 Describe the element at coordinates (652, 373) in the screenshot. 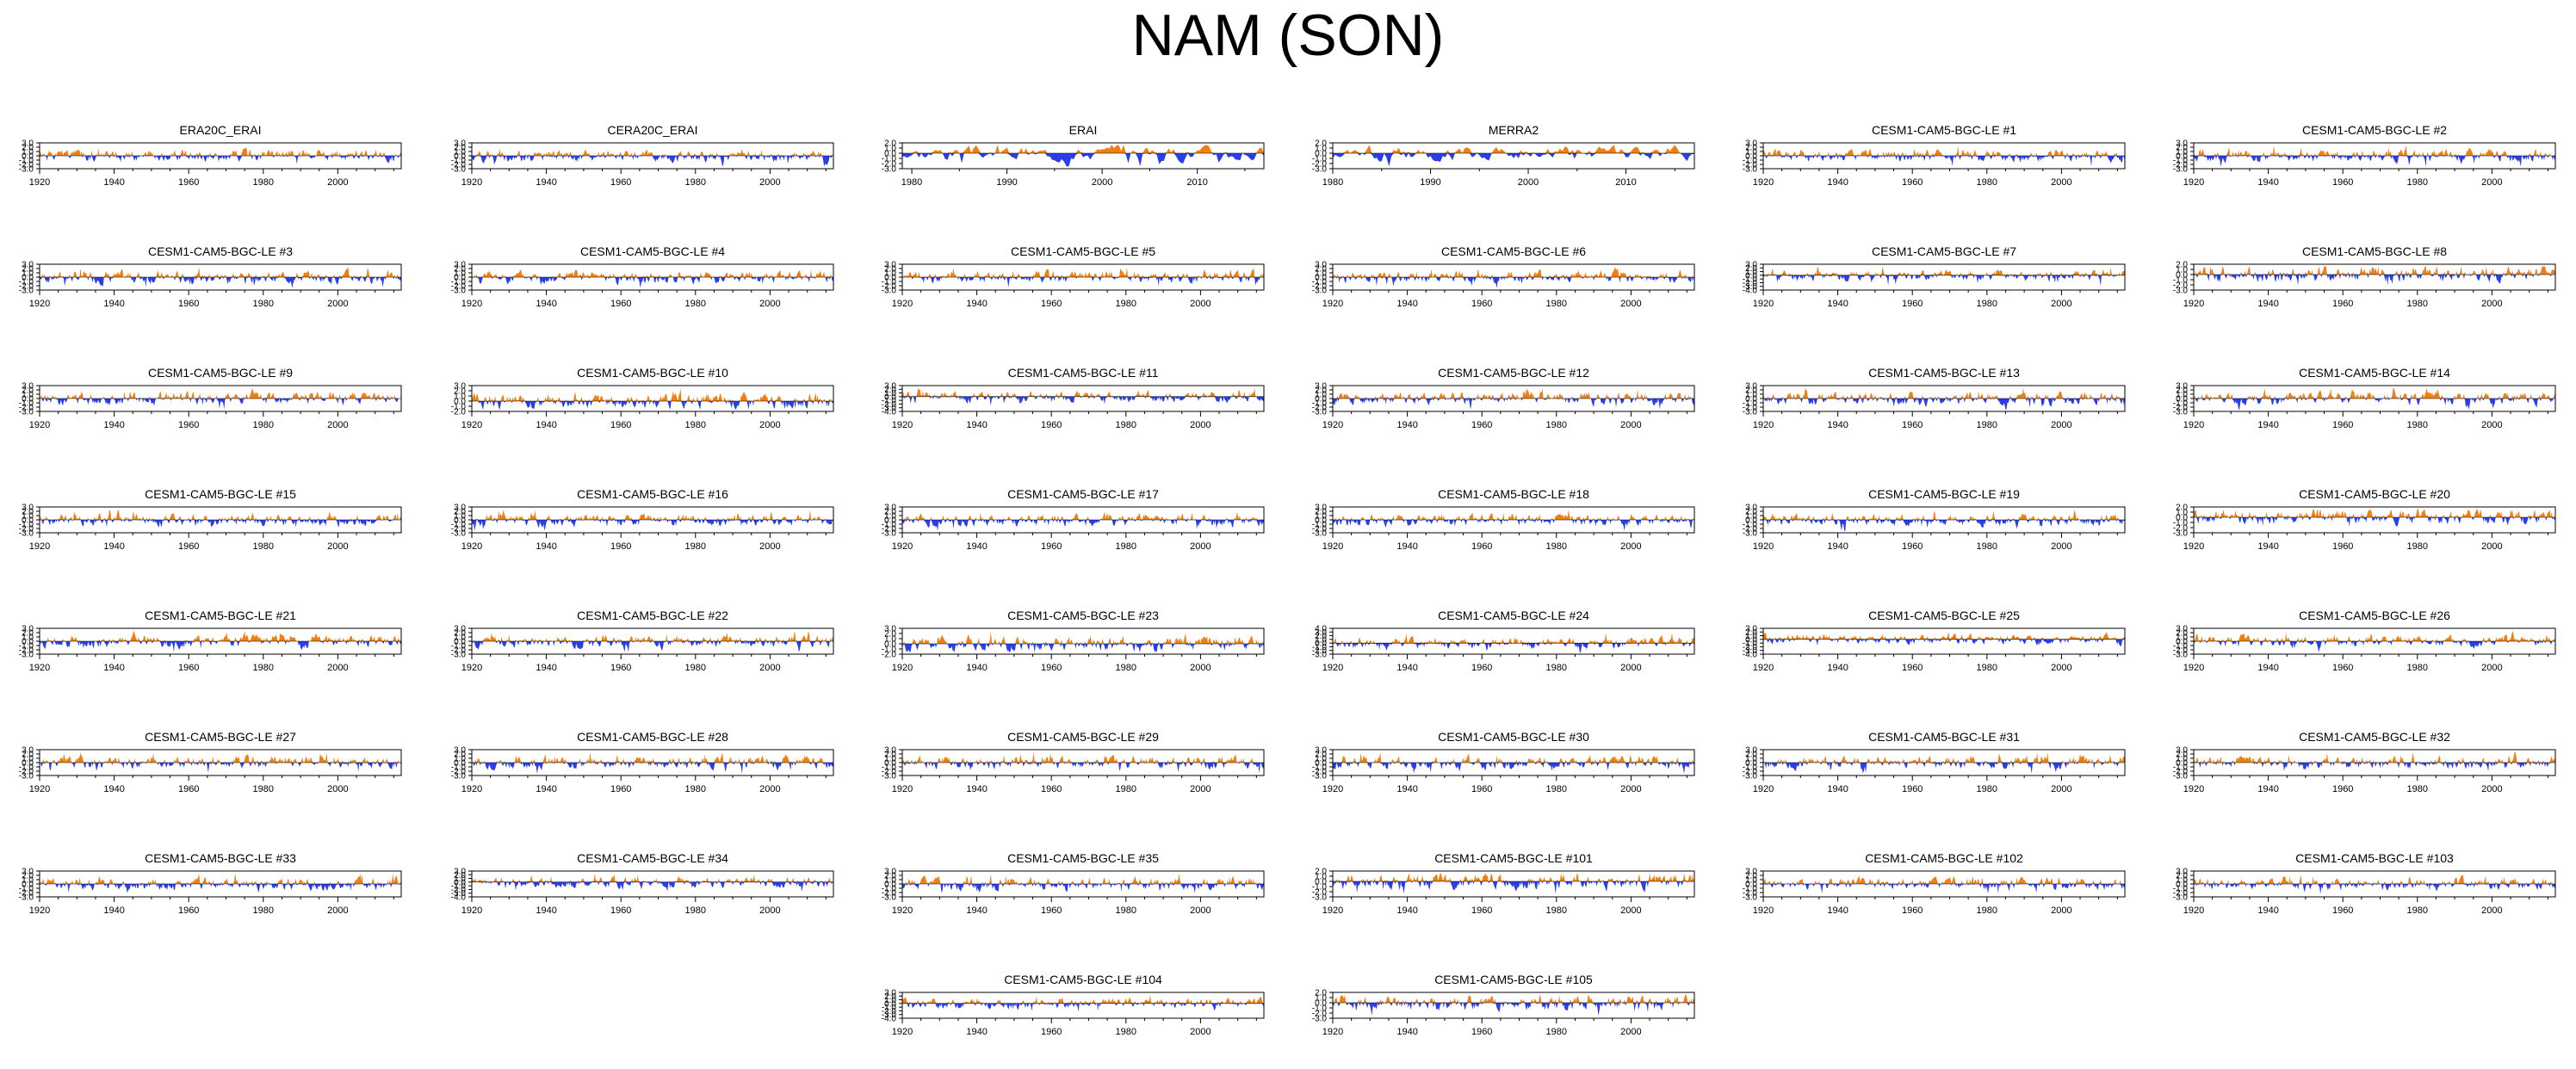

I see `panel-title: CESM1-CAM5-BGC-LE #10` at that location.